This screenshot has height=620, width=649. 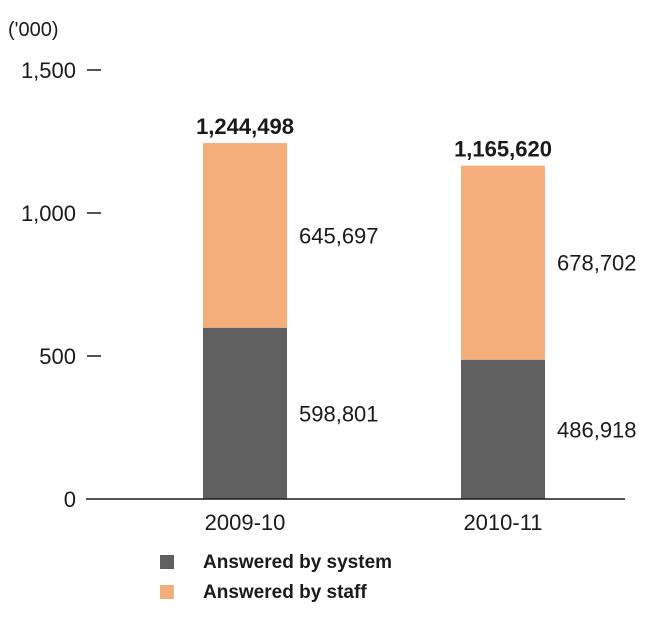 What do you see at coordinates (33, 30) in the screenshot?
I see `y-axis-unit-label: ('000)` at bounding box center [33, 30].